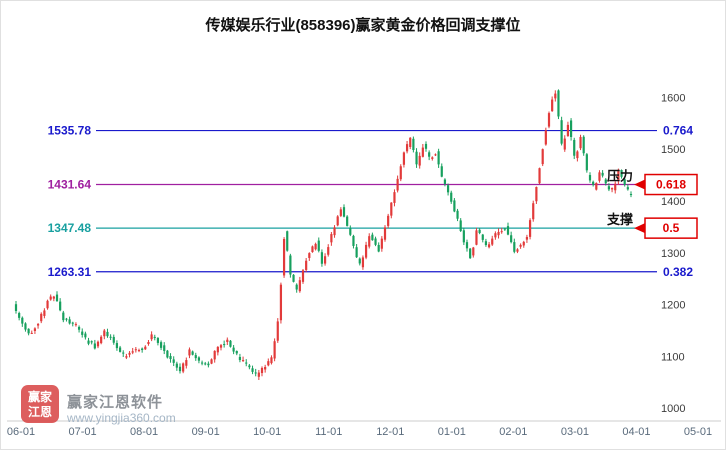 This screenshot has height=450, width=726. I want to click on svg-text: 1600, so click(673, 98).